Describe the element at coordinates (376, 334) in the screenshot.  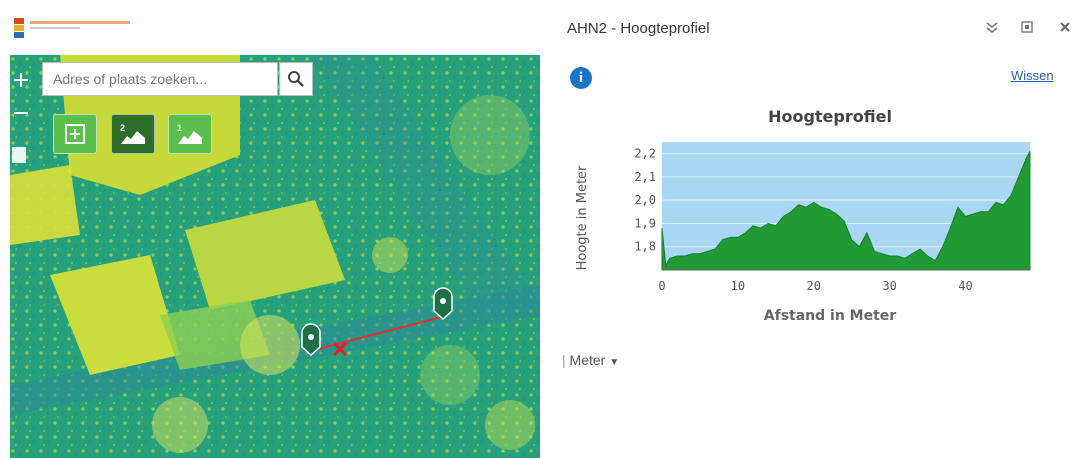
I see `profile-line` at that location.